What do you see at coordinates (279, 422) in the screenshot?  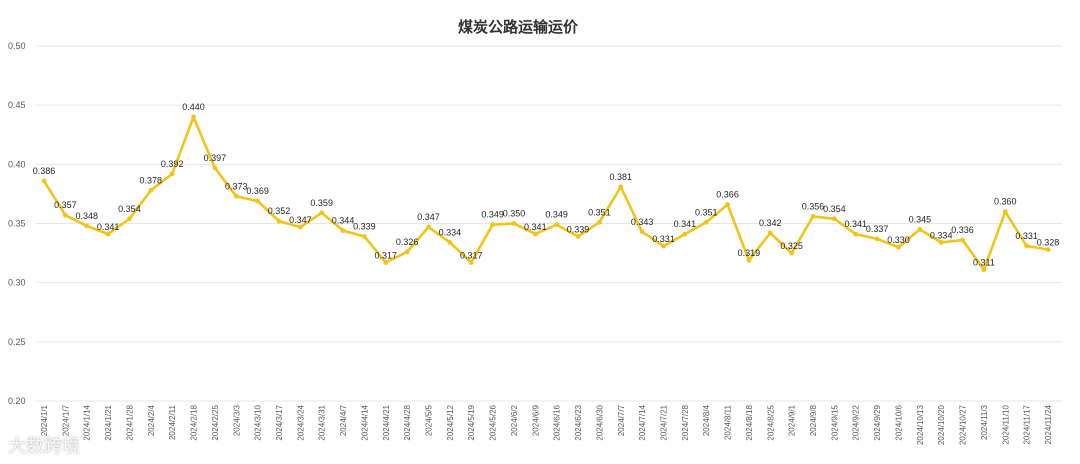 I see `x-tick-label: 2024/3/17` at bounding box center [279, 422].